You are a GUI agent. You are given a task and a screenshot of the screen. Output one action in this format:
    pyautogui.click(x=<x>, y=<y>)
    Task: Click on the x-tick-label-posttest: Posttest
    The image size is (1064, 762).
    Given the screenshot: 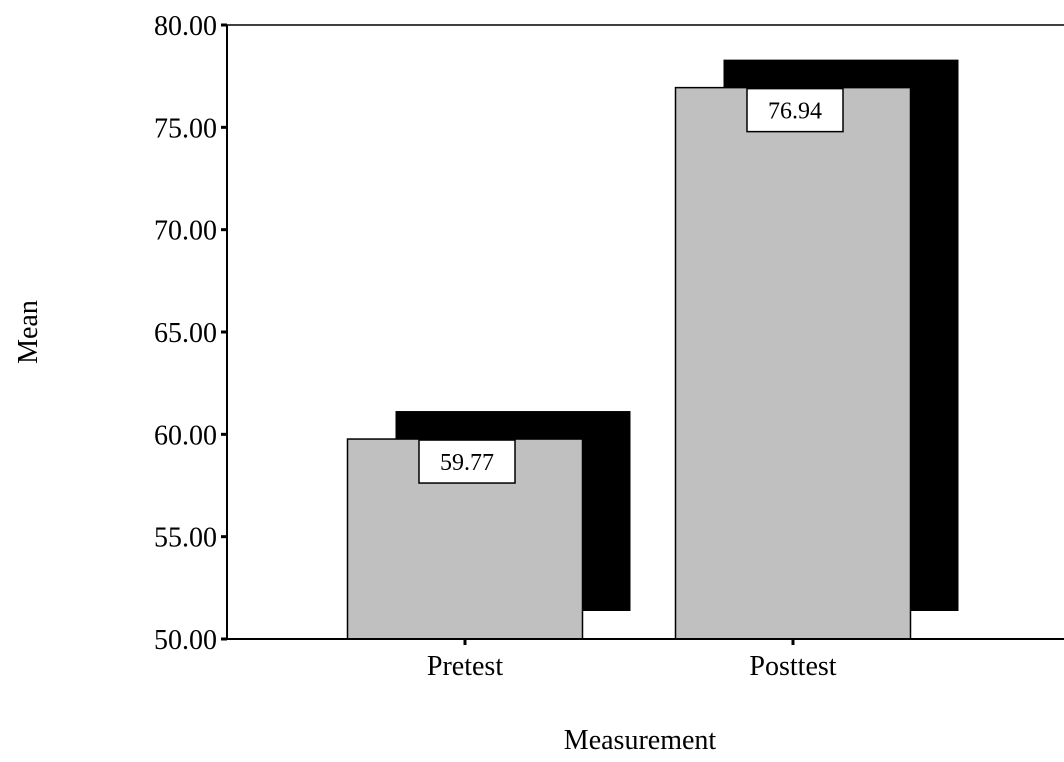 What is the action you would take?
    pyautogui.click(x=792, y=666)
    